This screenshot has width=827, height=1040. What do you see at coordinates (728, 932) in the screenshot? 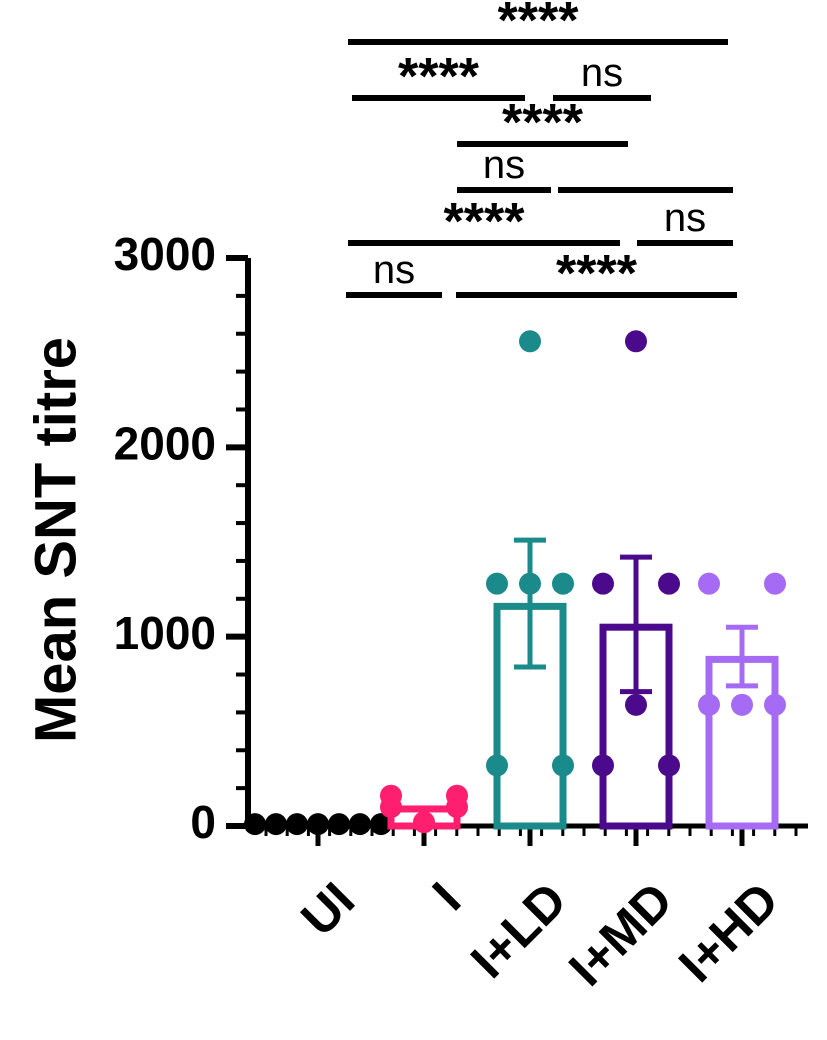
I see `x-tick-label: I+HD` at bounding box center [728, 932].